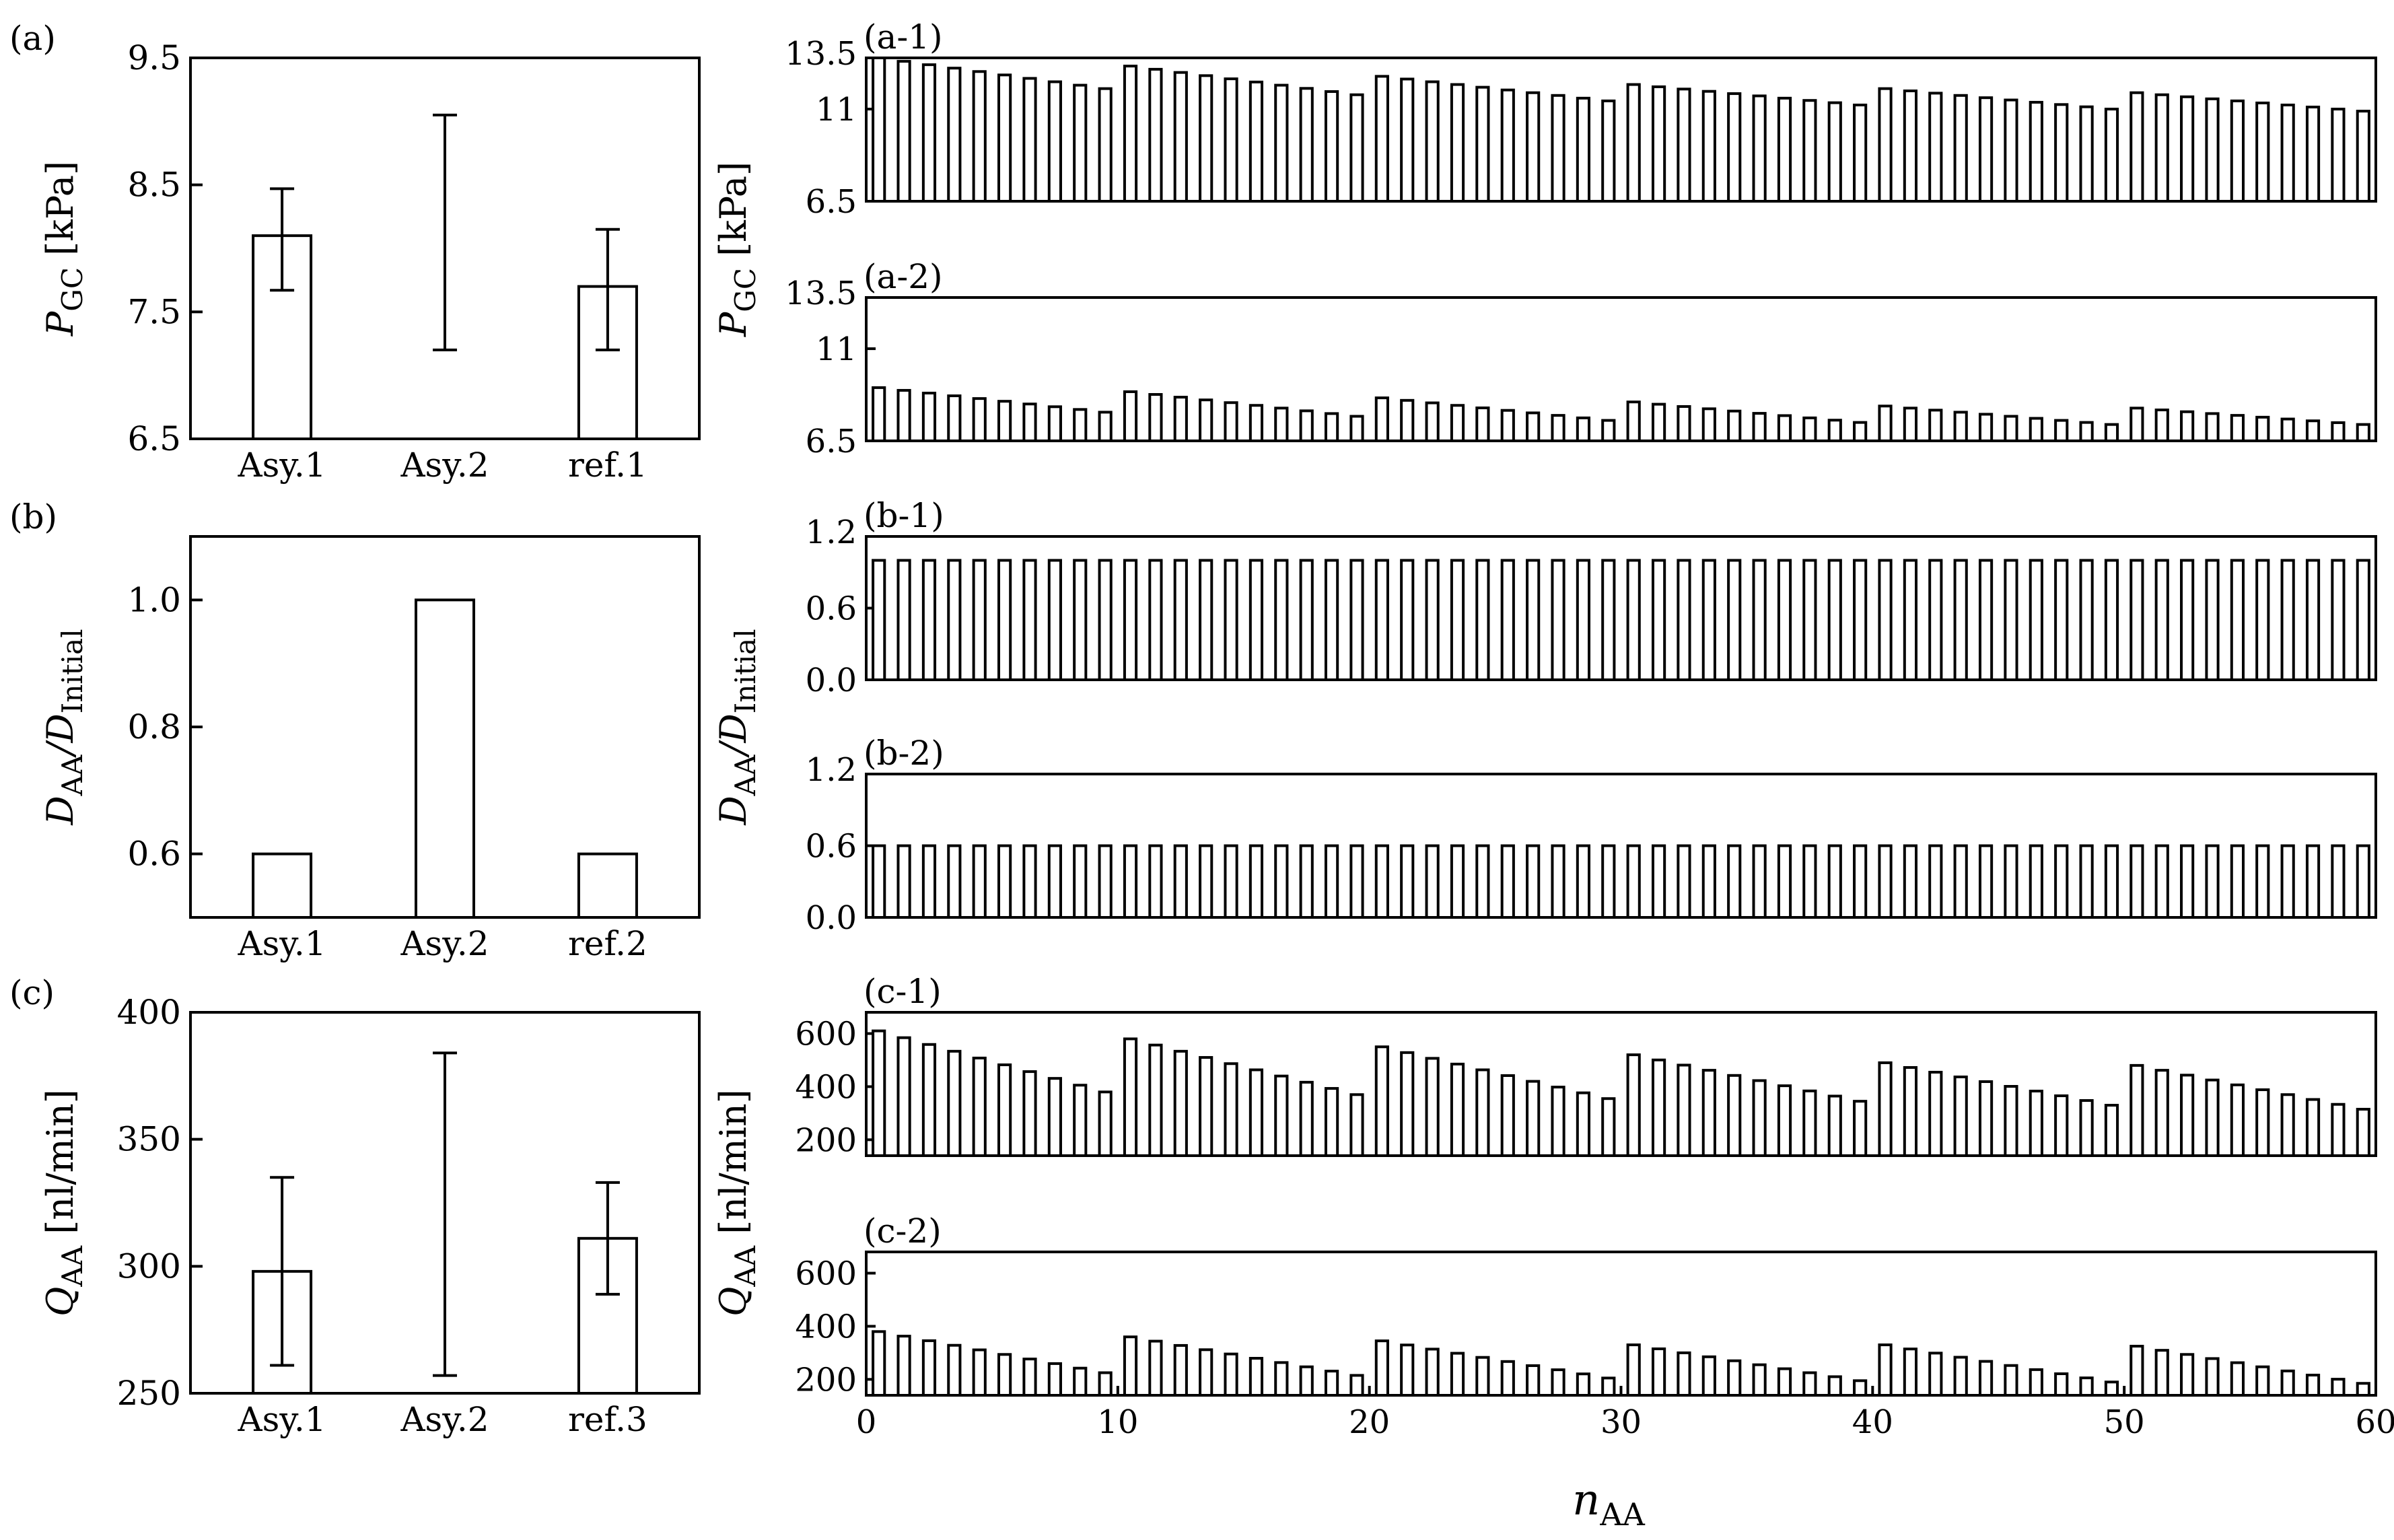 Image resolution: width=2394 pixels, height=1540 pixels. Describe the element at coordinates (1872, 1422) in the screenshot. I see `xtick-label-c-2: 40` at that location.